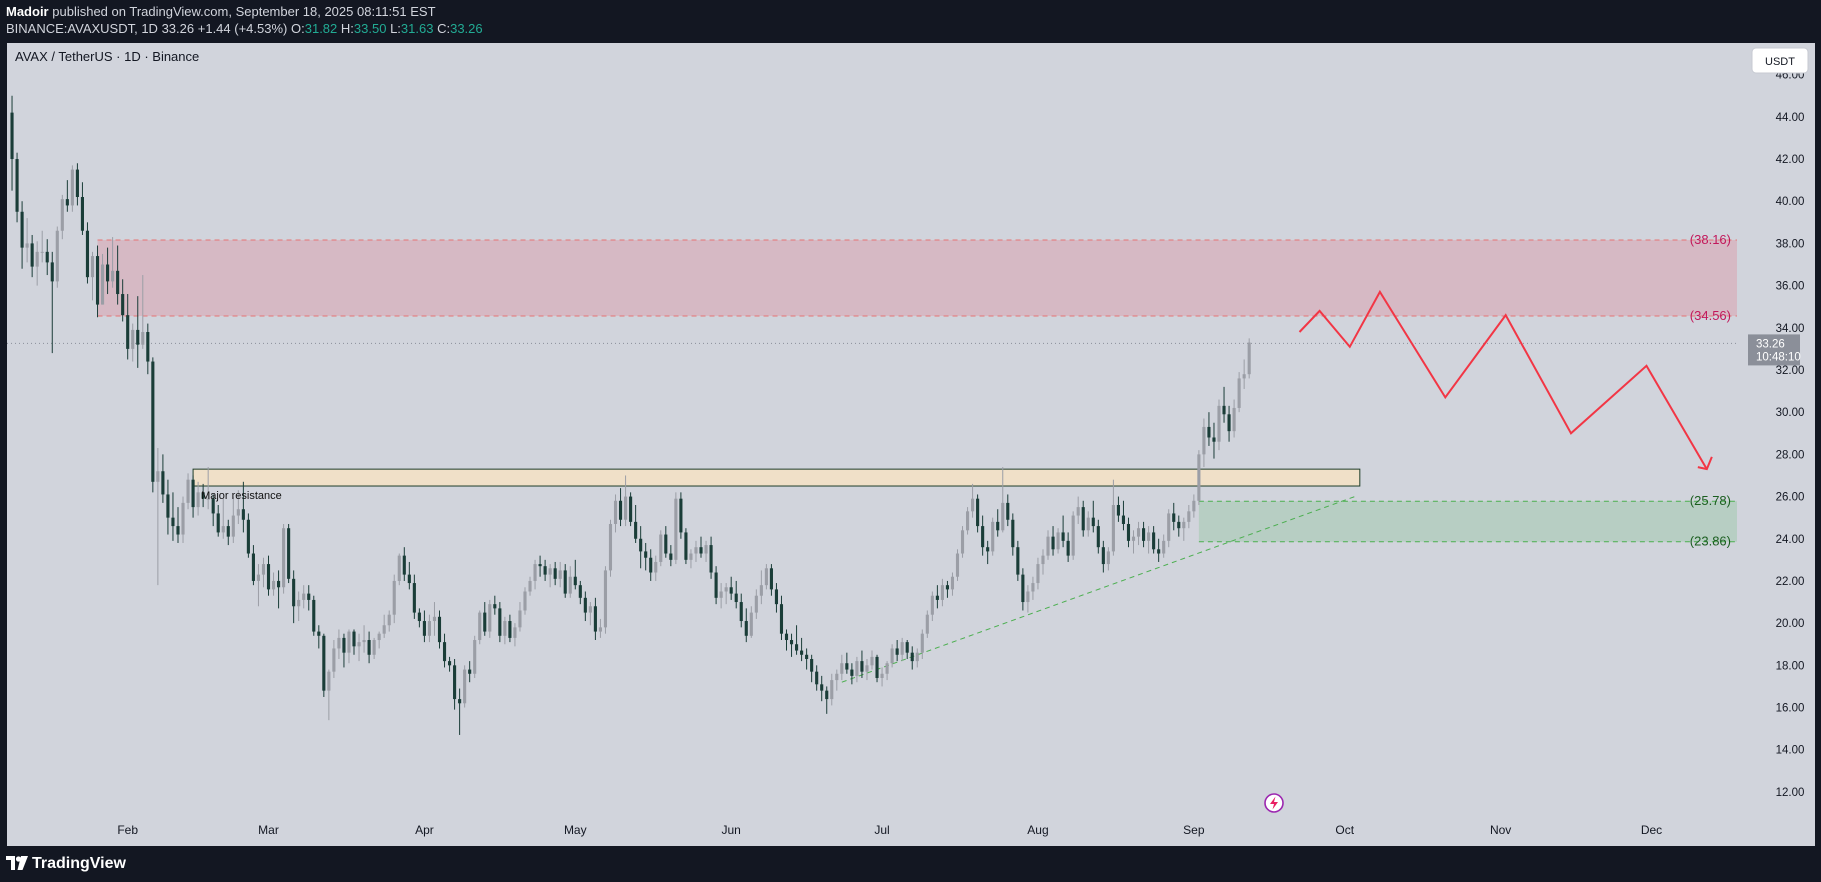 This screenshot has width=1821, height=882. I want to click on ohlc-low-label: L:, so click(395, 28).